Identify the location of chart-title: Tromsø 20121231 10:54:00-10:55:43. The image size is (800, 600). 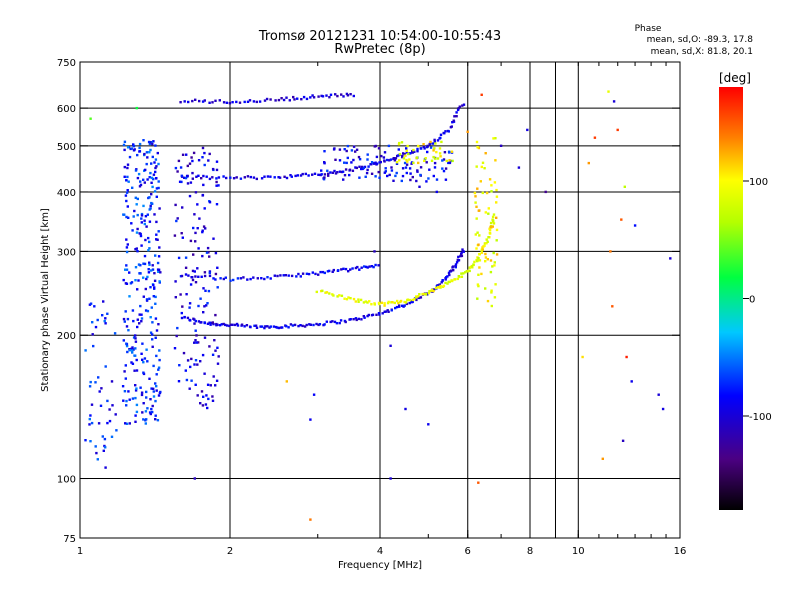
(379, 36).